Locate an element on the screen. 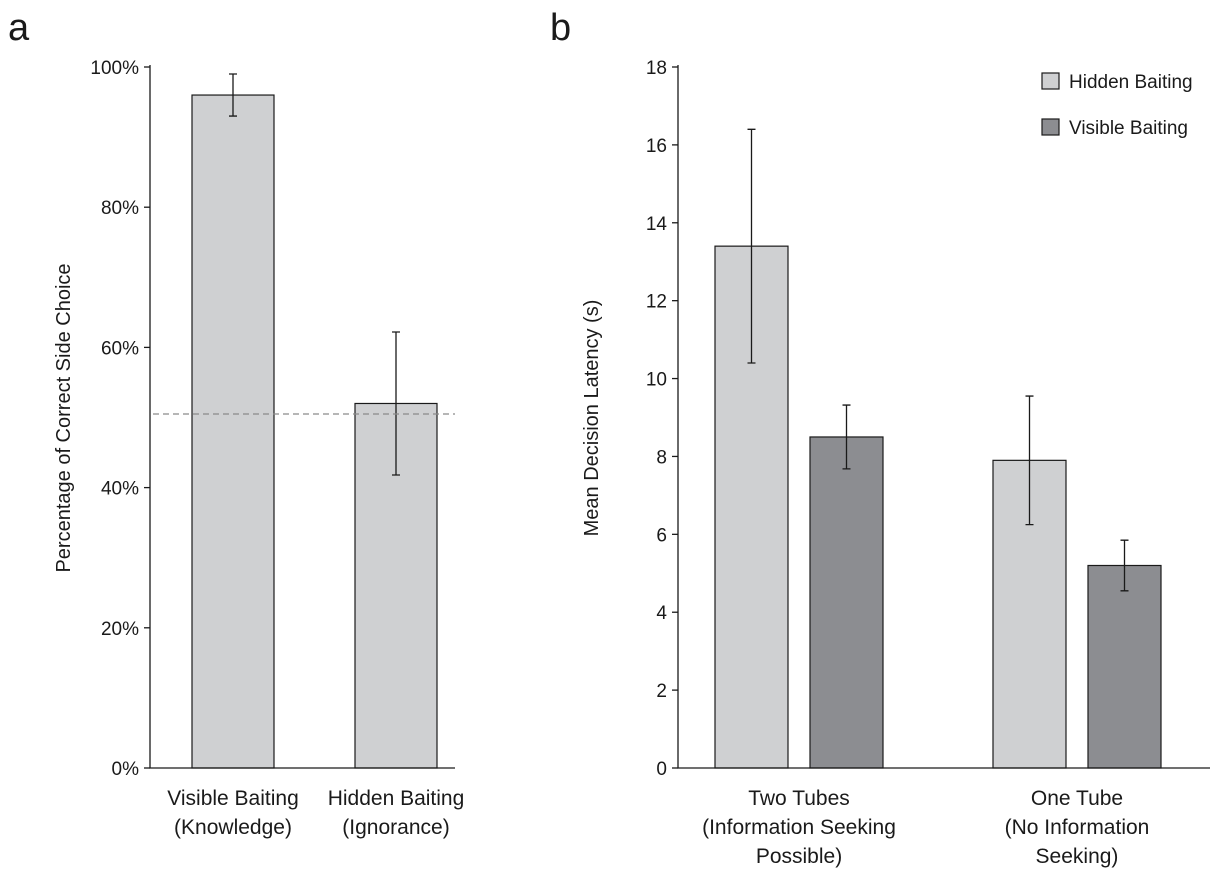 This screenshot has height=870, width=1217. panel-a-y-axis-title: Percentage of Correct Side Choice is located at coordinates (64, 417).